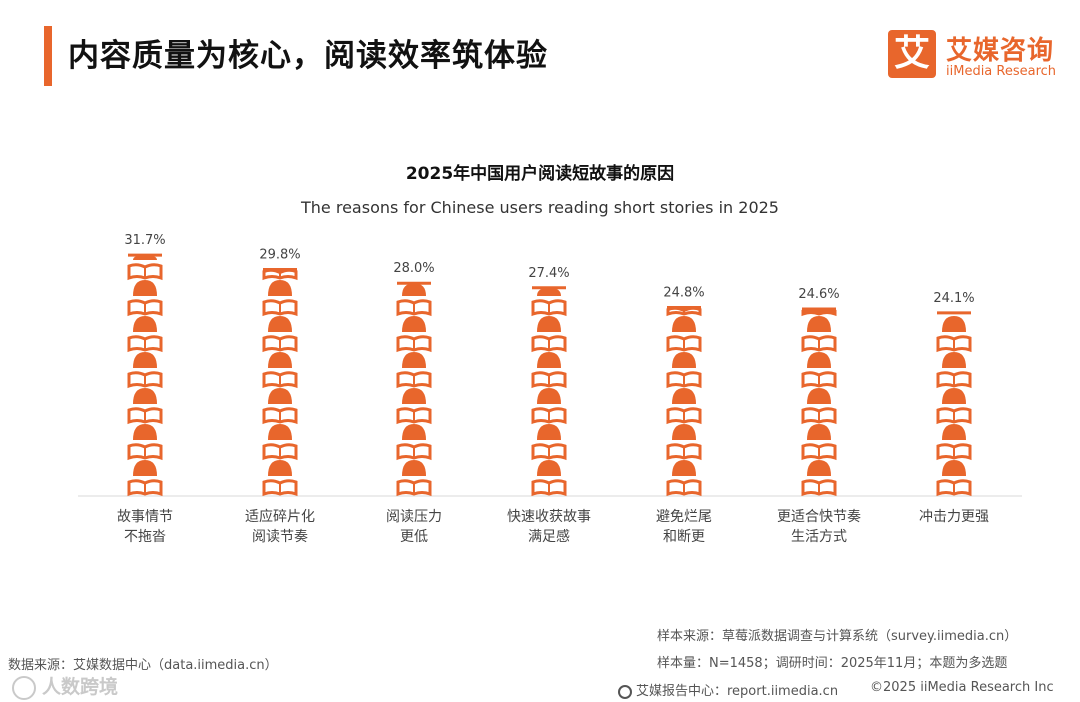 The width and height of the screenshot is (1080, 702). What do you see at coordinates (818, 294) in the screenshot?
I see `value-label-6: 24.6%` at bounding box center [818, 294].